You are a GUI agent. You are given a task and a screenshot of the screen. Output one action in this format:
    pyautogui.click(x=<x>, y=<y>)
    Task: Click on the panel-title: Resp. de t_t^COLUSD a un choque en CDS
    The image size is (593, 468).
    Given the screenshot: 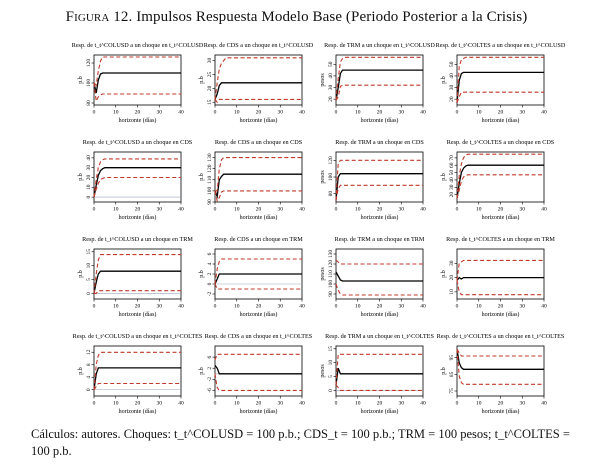 What is the action you would take?
    pyautogui.click(x=138, y=142)
    